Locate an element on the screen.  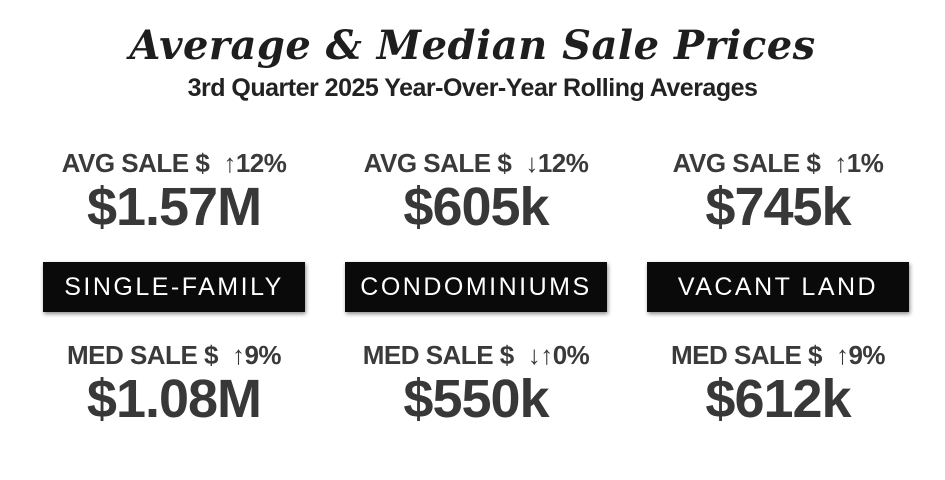
avg-sale-label-row: AVG SALE $ ↓12% is located at coordinates (476, 163).